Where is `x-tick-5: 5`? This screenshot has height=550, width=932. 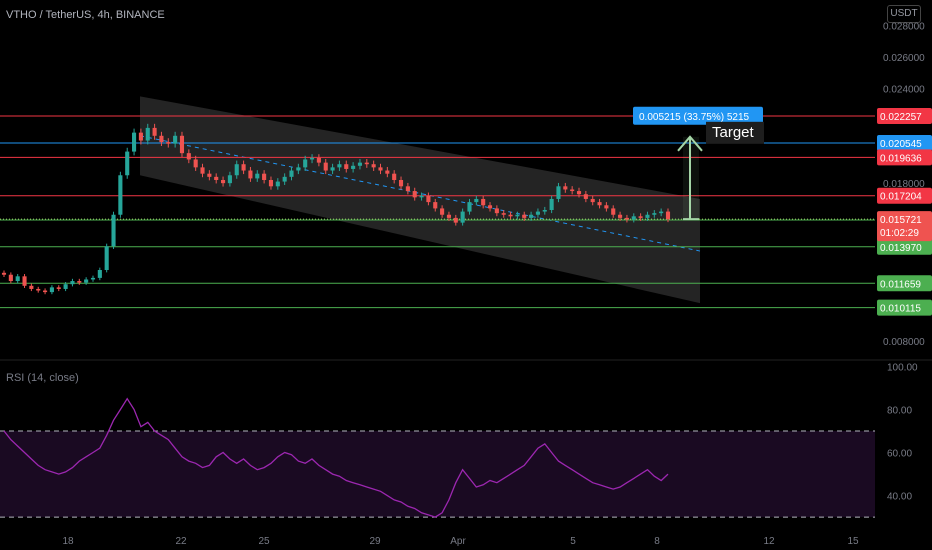
x-tick-5: 5 is located at coordinates (573, 541).